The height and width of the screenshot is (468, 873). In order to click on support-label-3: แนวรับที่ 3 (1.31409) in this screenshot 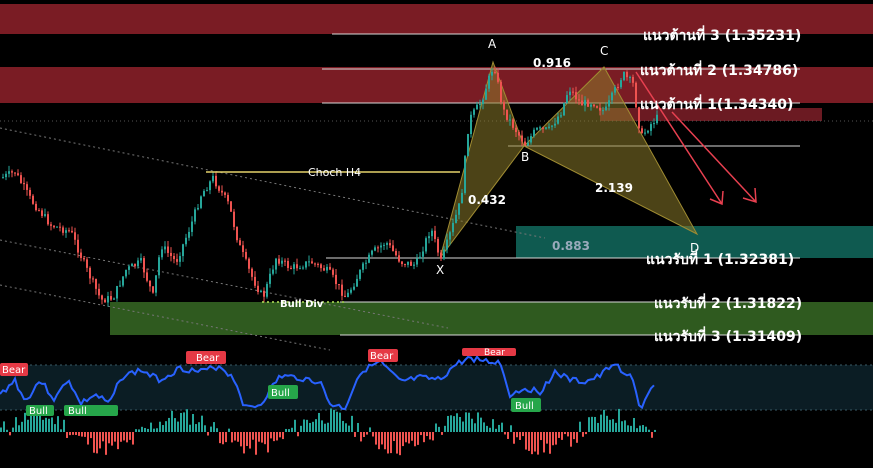, I will do `click(728, 335)`.